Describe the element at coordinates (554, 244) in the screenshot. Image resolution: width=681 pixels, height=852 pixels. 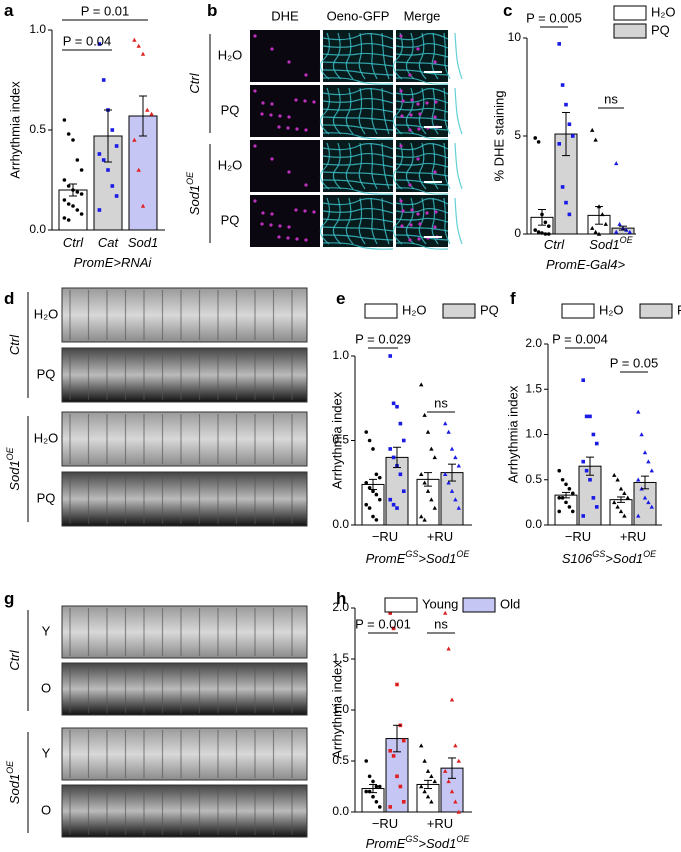
I see `x-tick-label-part: Ctrl` at that location.